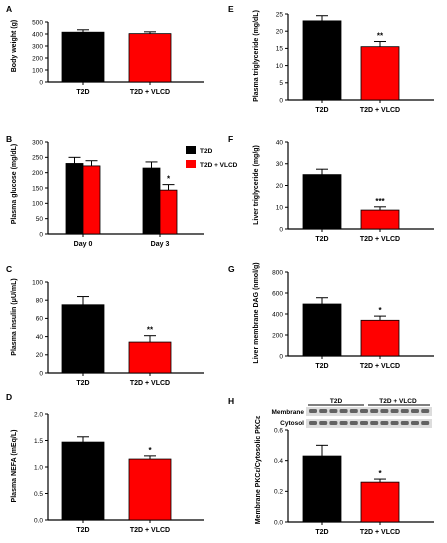 Image resolution: width=447 pixels, height=543 pixels. I want to click on panel-h-xtick-label: T2D + VLCD, so click(380, 532).